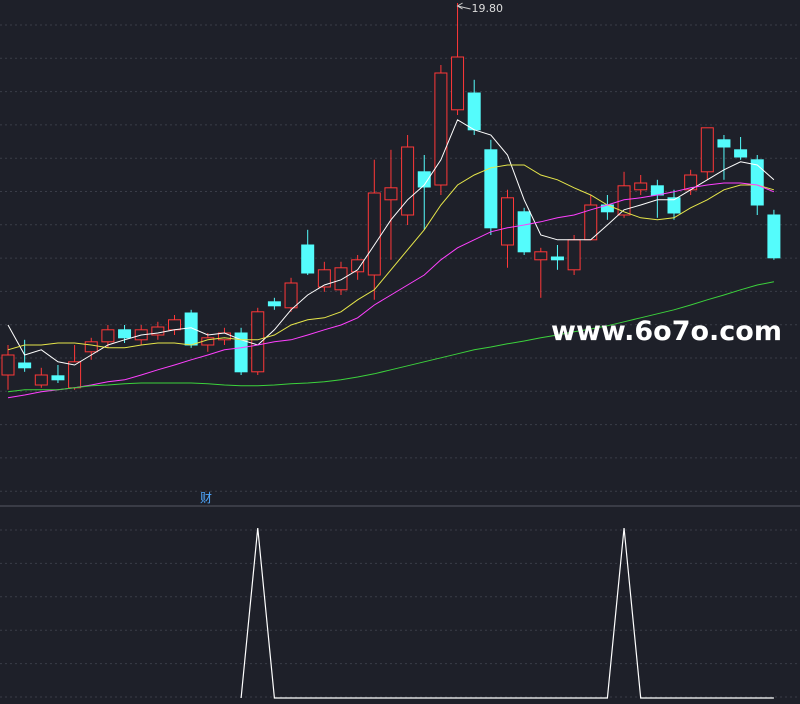 The image size is (800, 704). Describe the element at coordinates (206, 498) in the screenshot. I see `marker-label: 财` at that location.